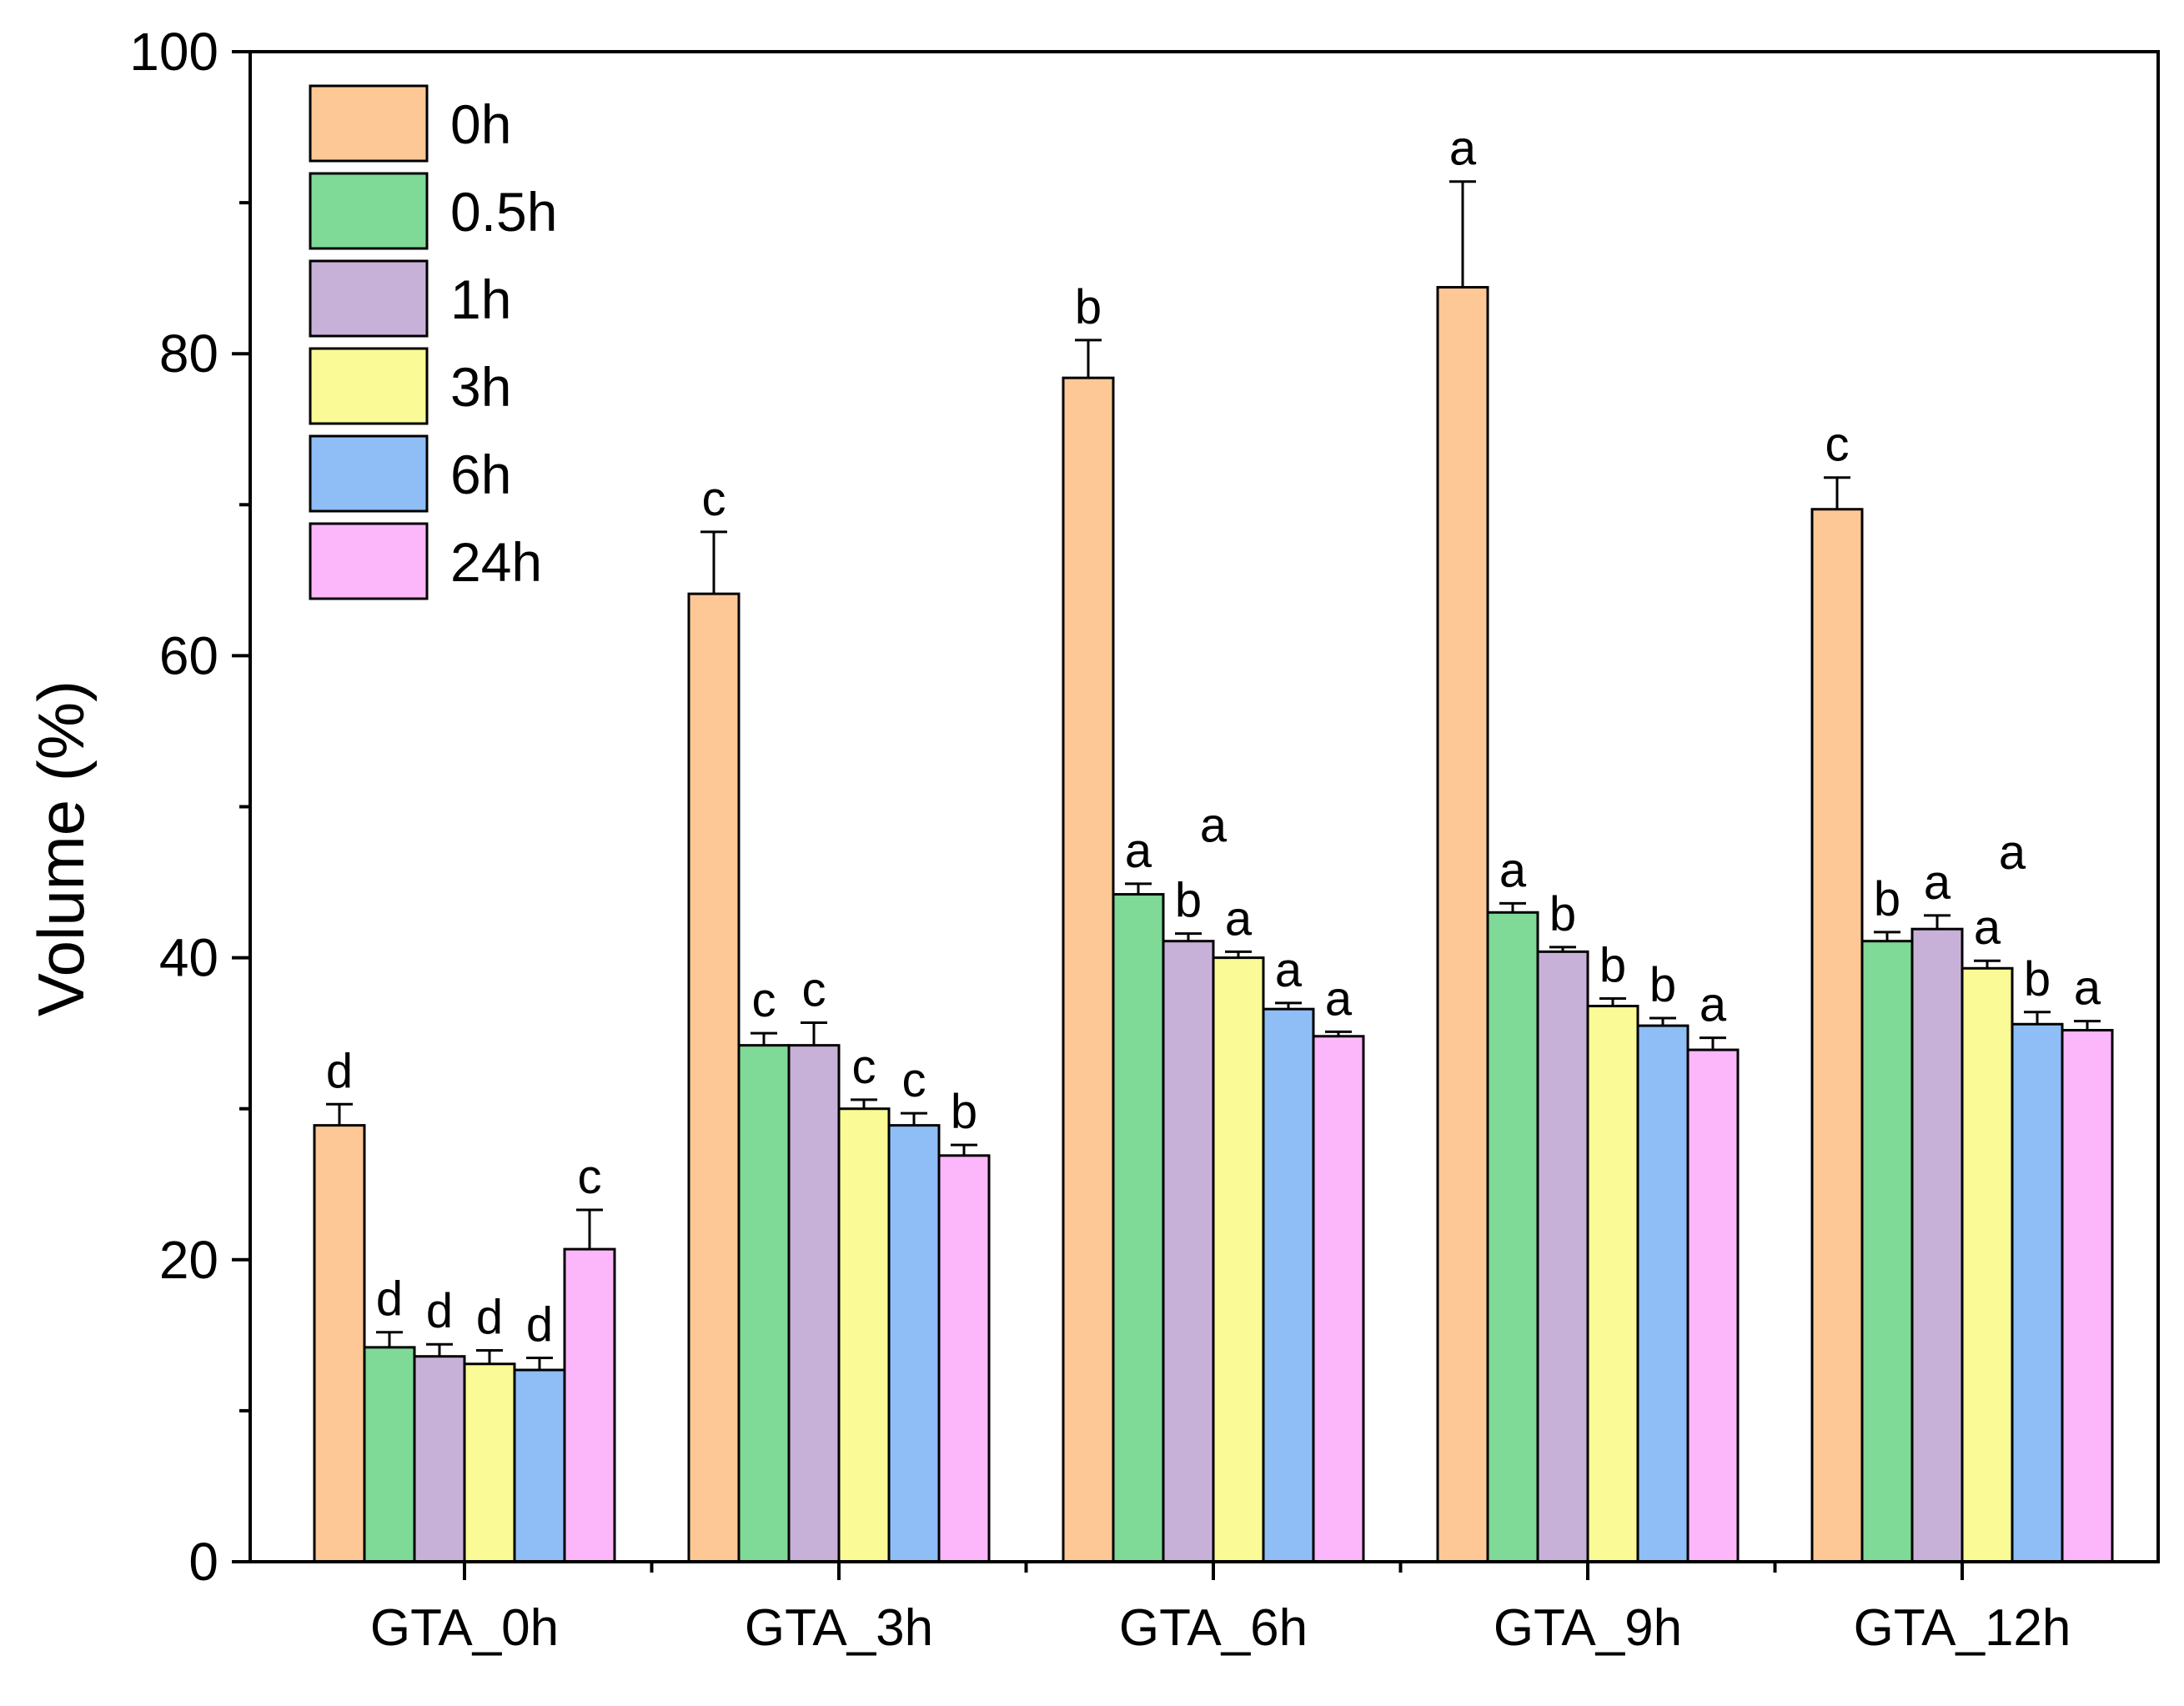 Image resolution: width=2184 pixels, height=1706 pixels. Describe the element at coordinates (1213, 1628) in the screenshot. I see `x-tick-label: GTA_6h` at that location.